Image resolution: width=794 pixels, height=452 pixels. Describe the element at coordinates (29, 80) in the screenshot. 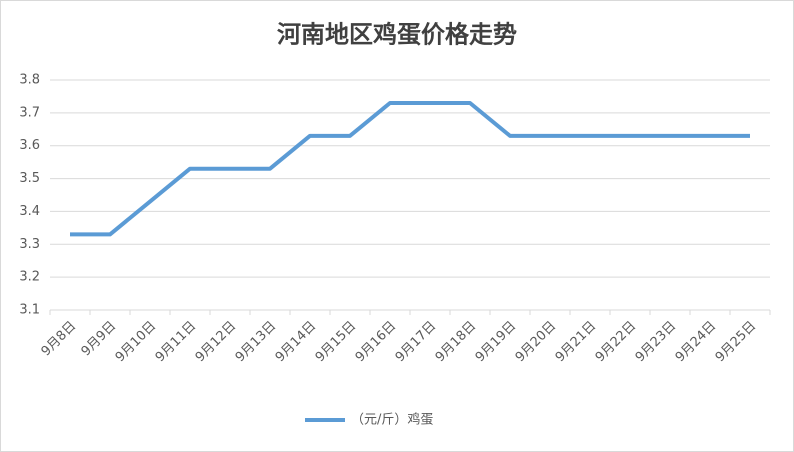

I see `y-tick-label: 3.8` at that location.